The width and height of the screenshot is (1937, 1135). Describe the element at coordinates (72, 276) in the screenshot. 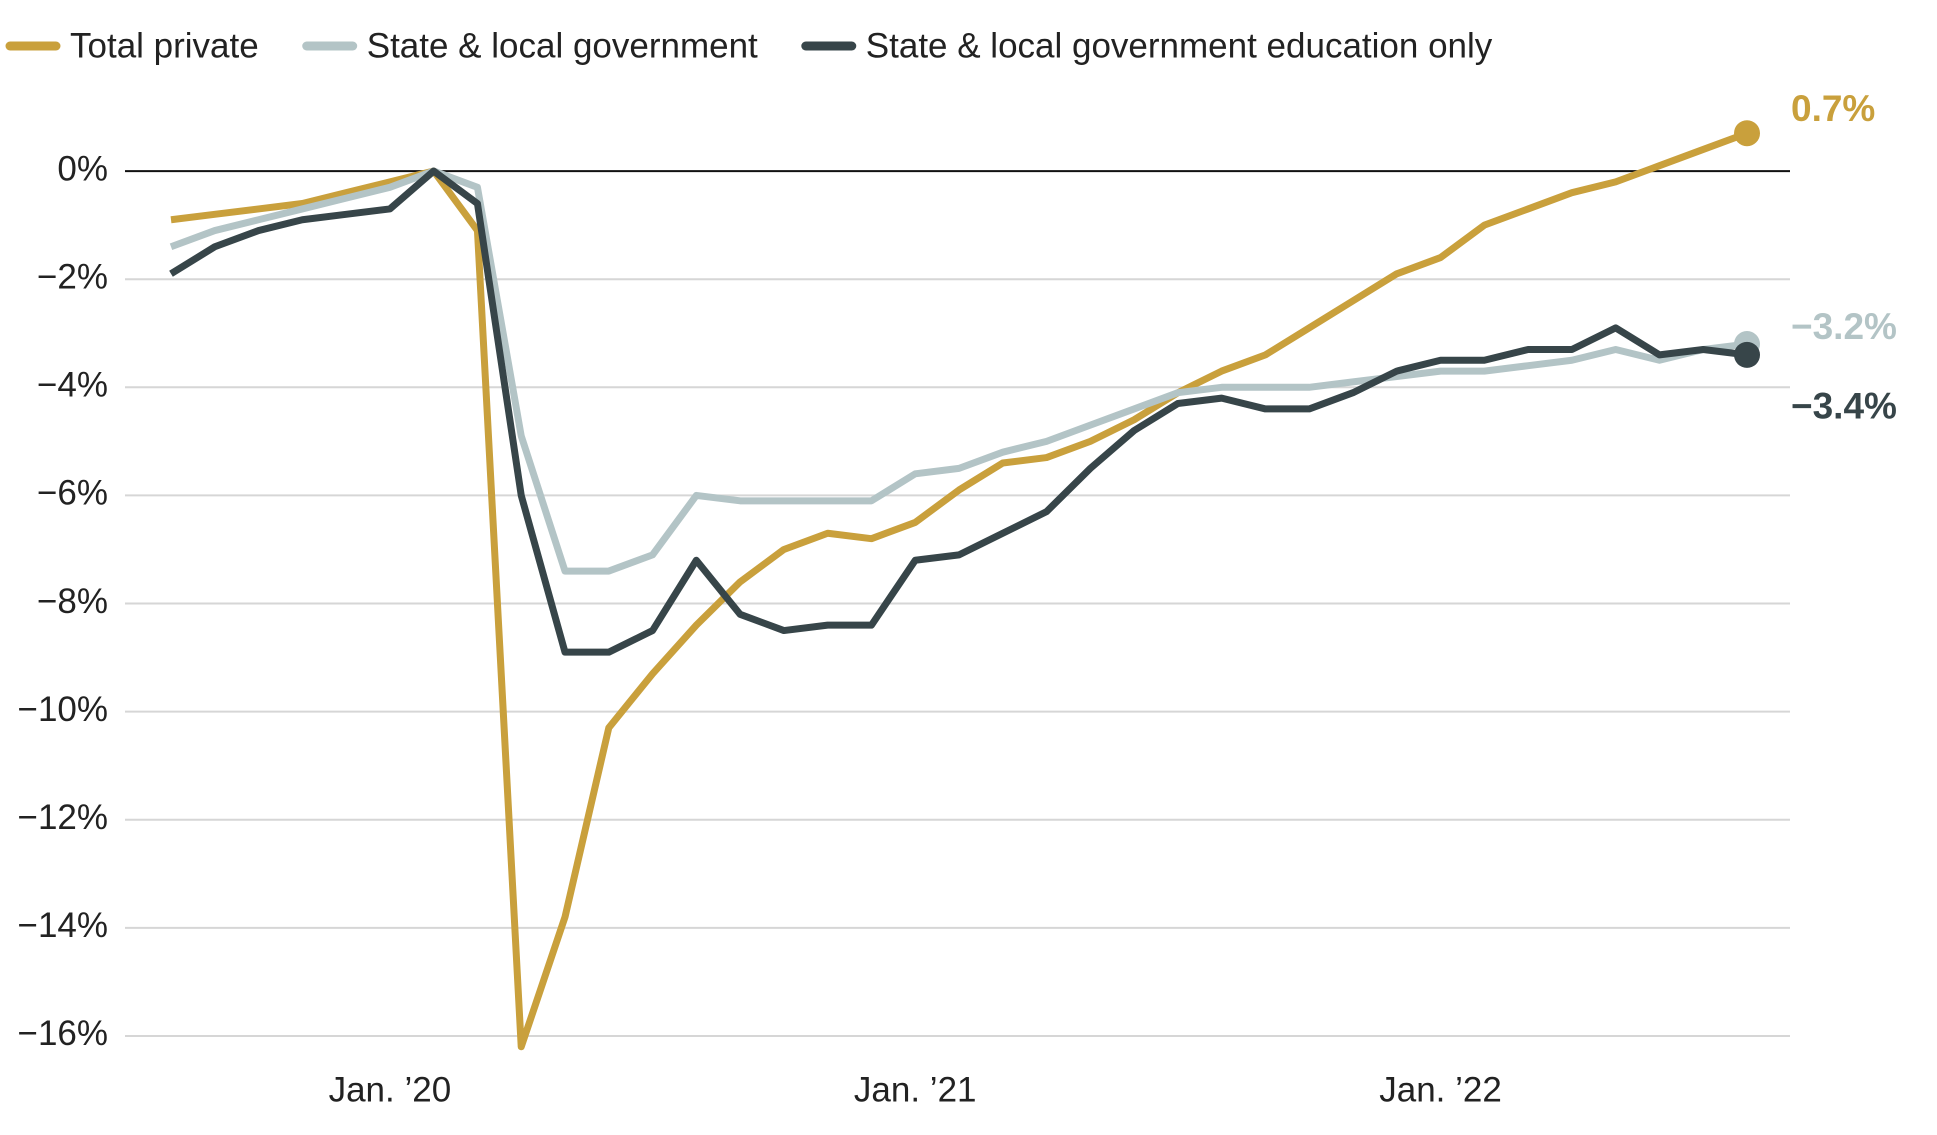

I see `y-tick-label: −2%` at that location.